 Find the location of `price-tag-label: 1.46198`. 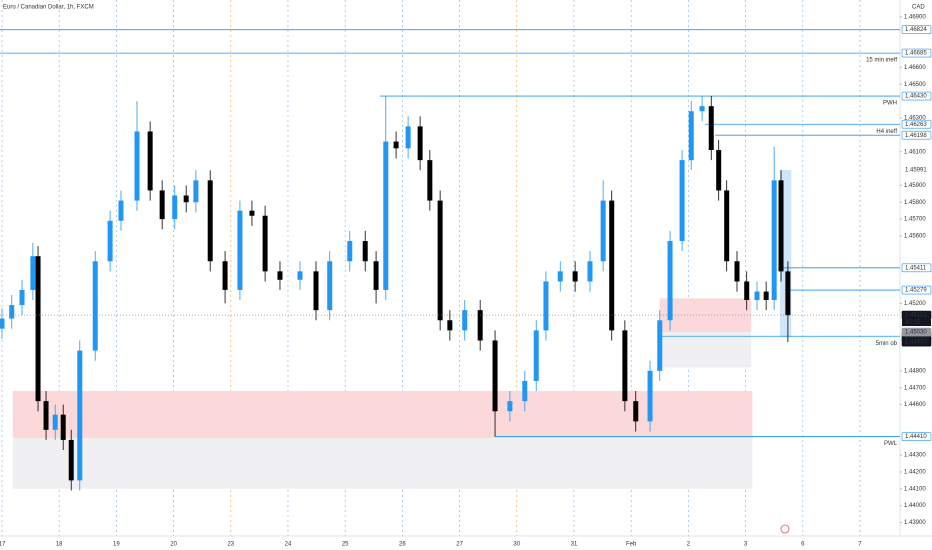

price-tag-label: 1.46198 is located at coordinates (916, 136).